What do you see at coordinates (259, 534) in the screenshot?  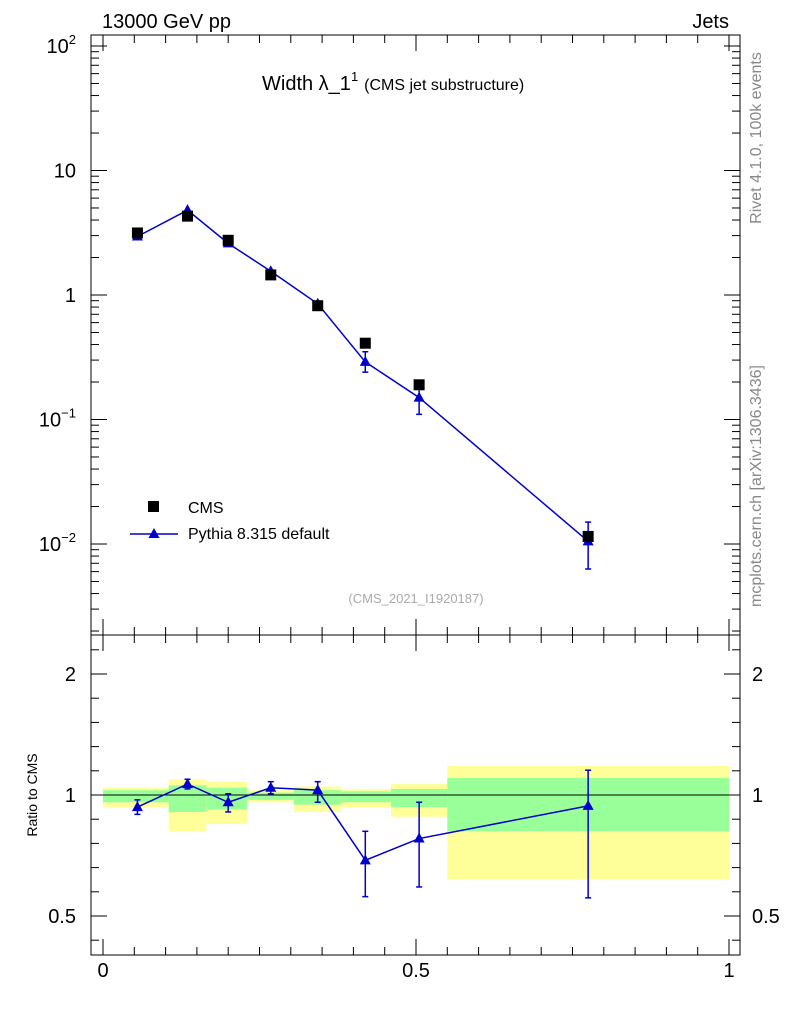 I see `legend-mc-label: Pythia 8.315 default` at bounding box center [259, 534].